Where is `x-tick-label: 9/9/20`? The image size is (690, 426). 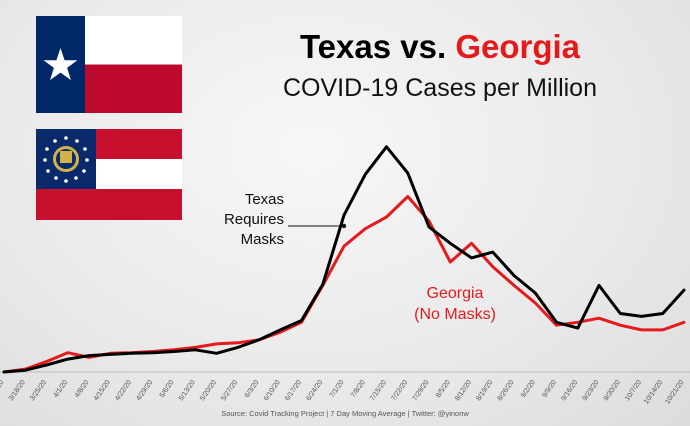 x-tick-label: 9/9/20 is located at coordinates (549, 389).